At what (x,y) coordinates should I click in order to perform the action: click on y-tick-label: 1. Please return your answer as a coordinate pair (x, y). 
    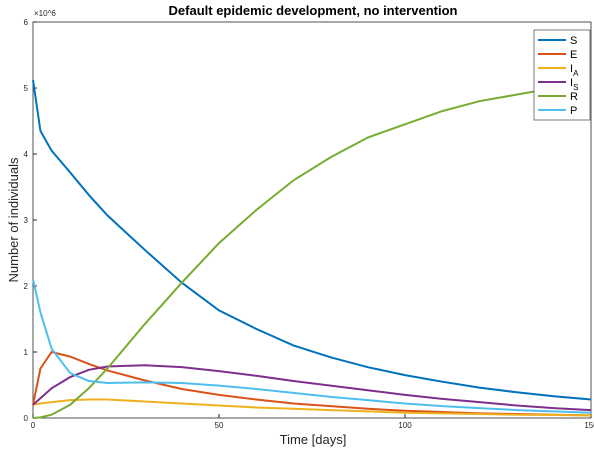
    Looking at the image, I should click on (26, 352).